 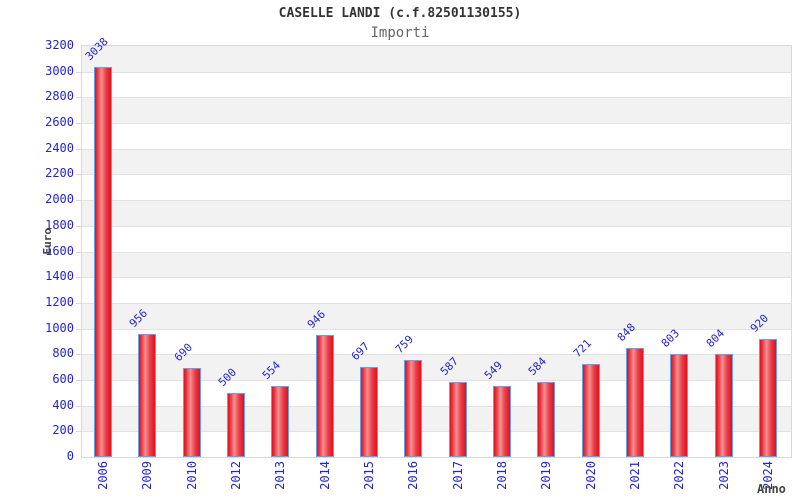 I want to click on y-tick-label: 0, so click(x=70, y=456).